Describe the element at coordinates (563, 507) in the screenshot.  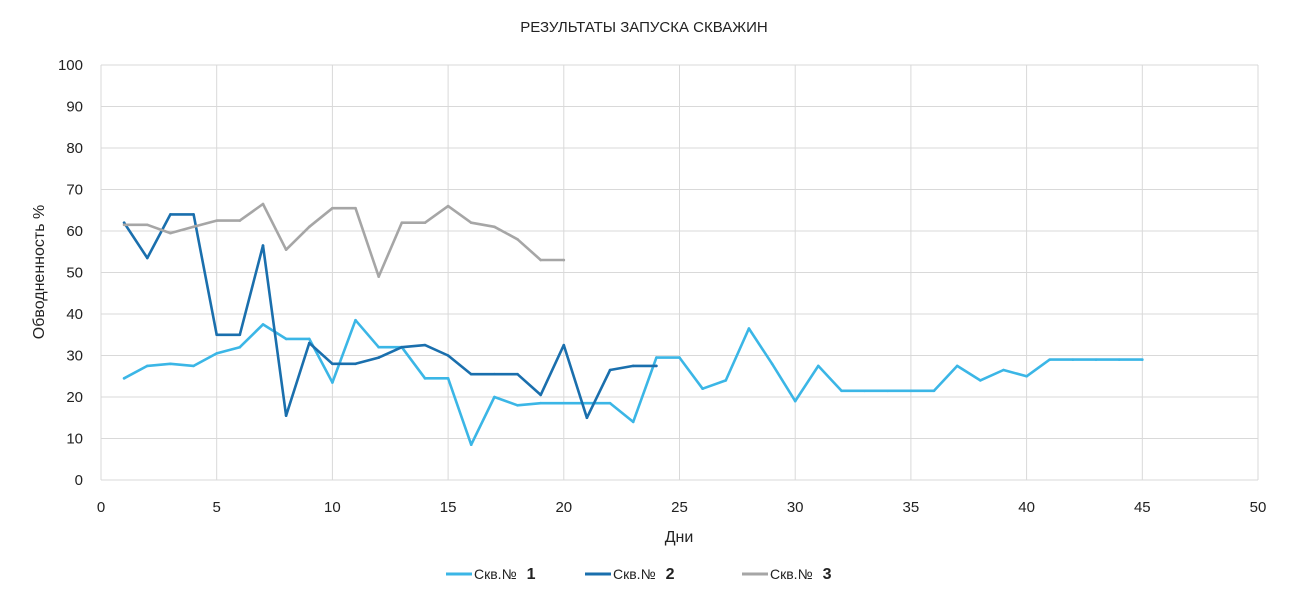
I see `x-tick-label: 20` at that location.